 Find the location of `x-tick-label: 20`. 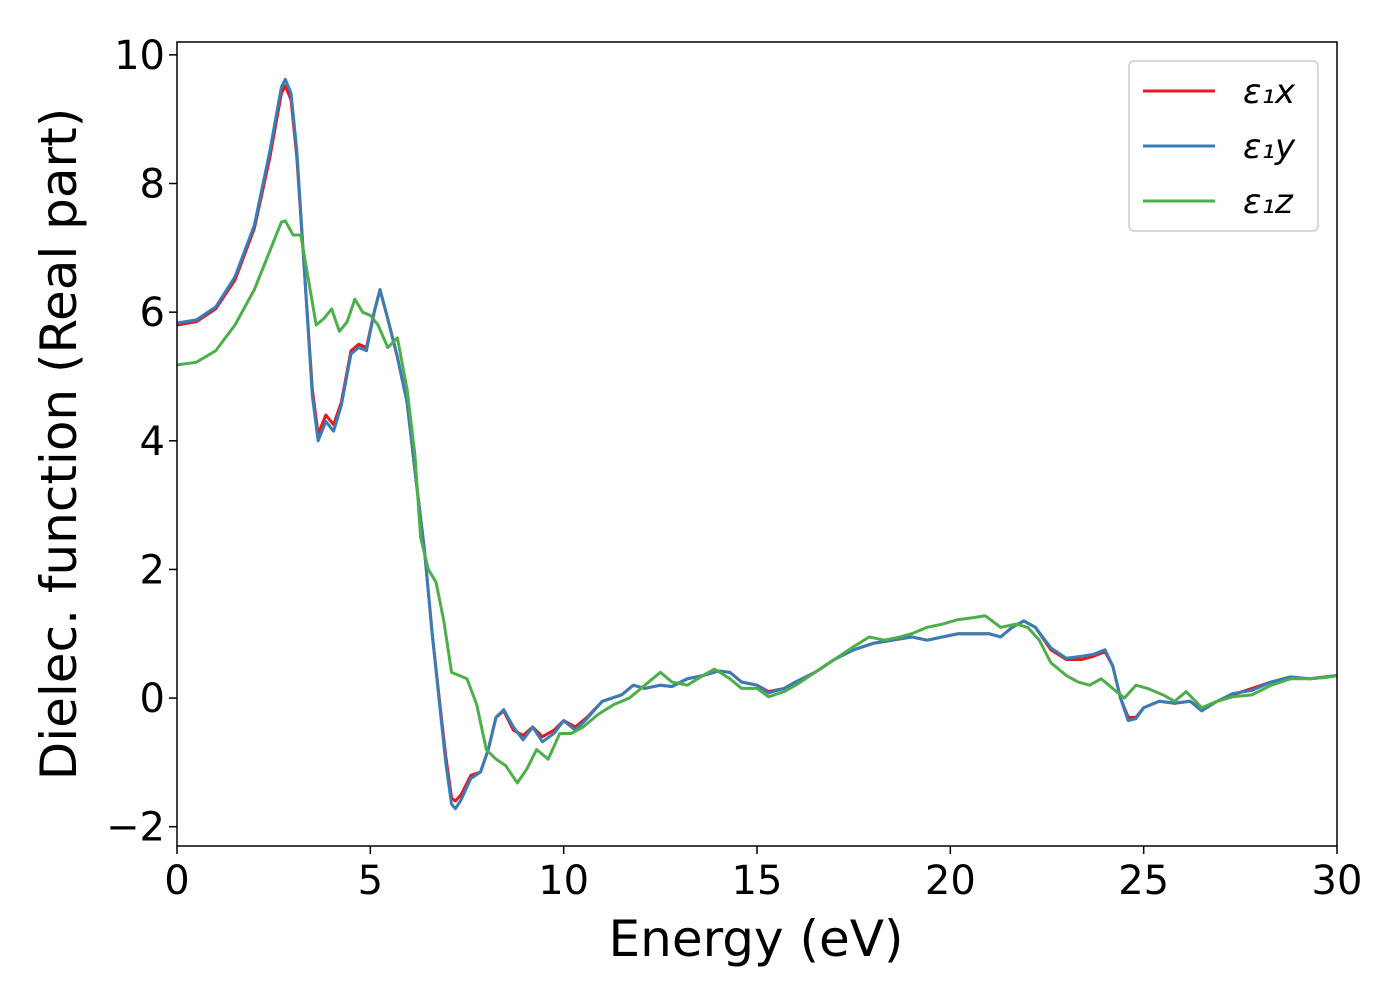

x-tick-label: 20 is located at coordinates (950, 881).